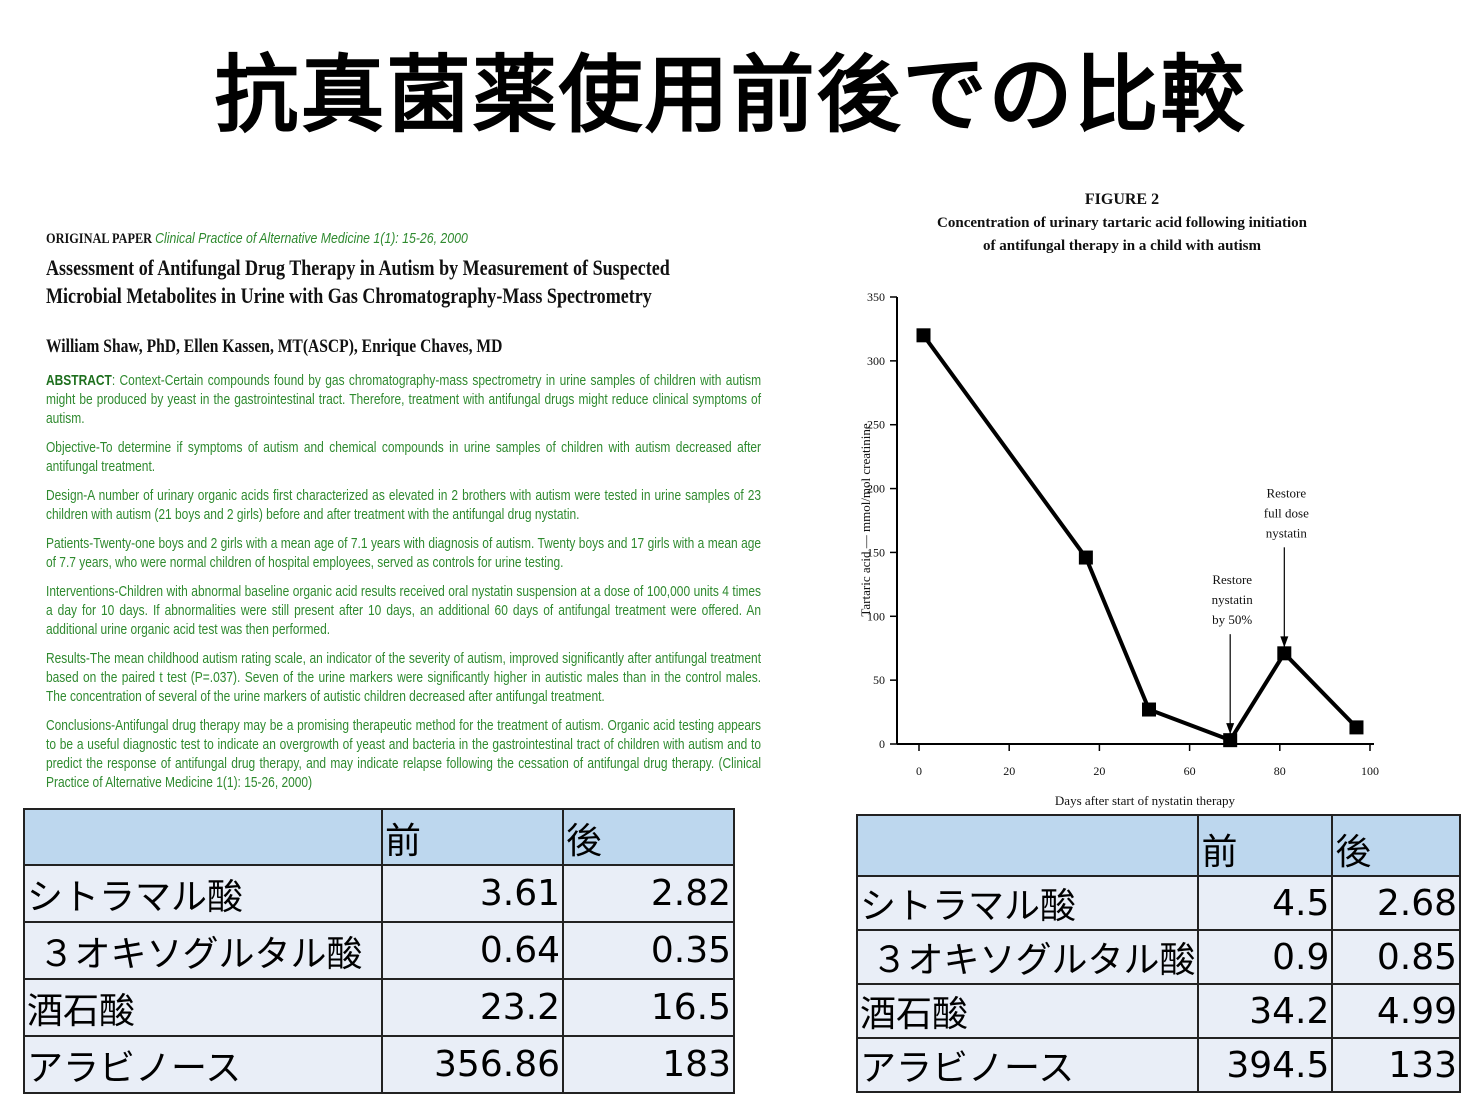  What do you see at coordinates (1190, 771) in the screenshot?
I see `x-tick-label: 60` at bounding box center [1190, 771].